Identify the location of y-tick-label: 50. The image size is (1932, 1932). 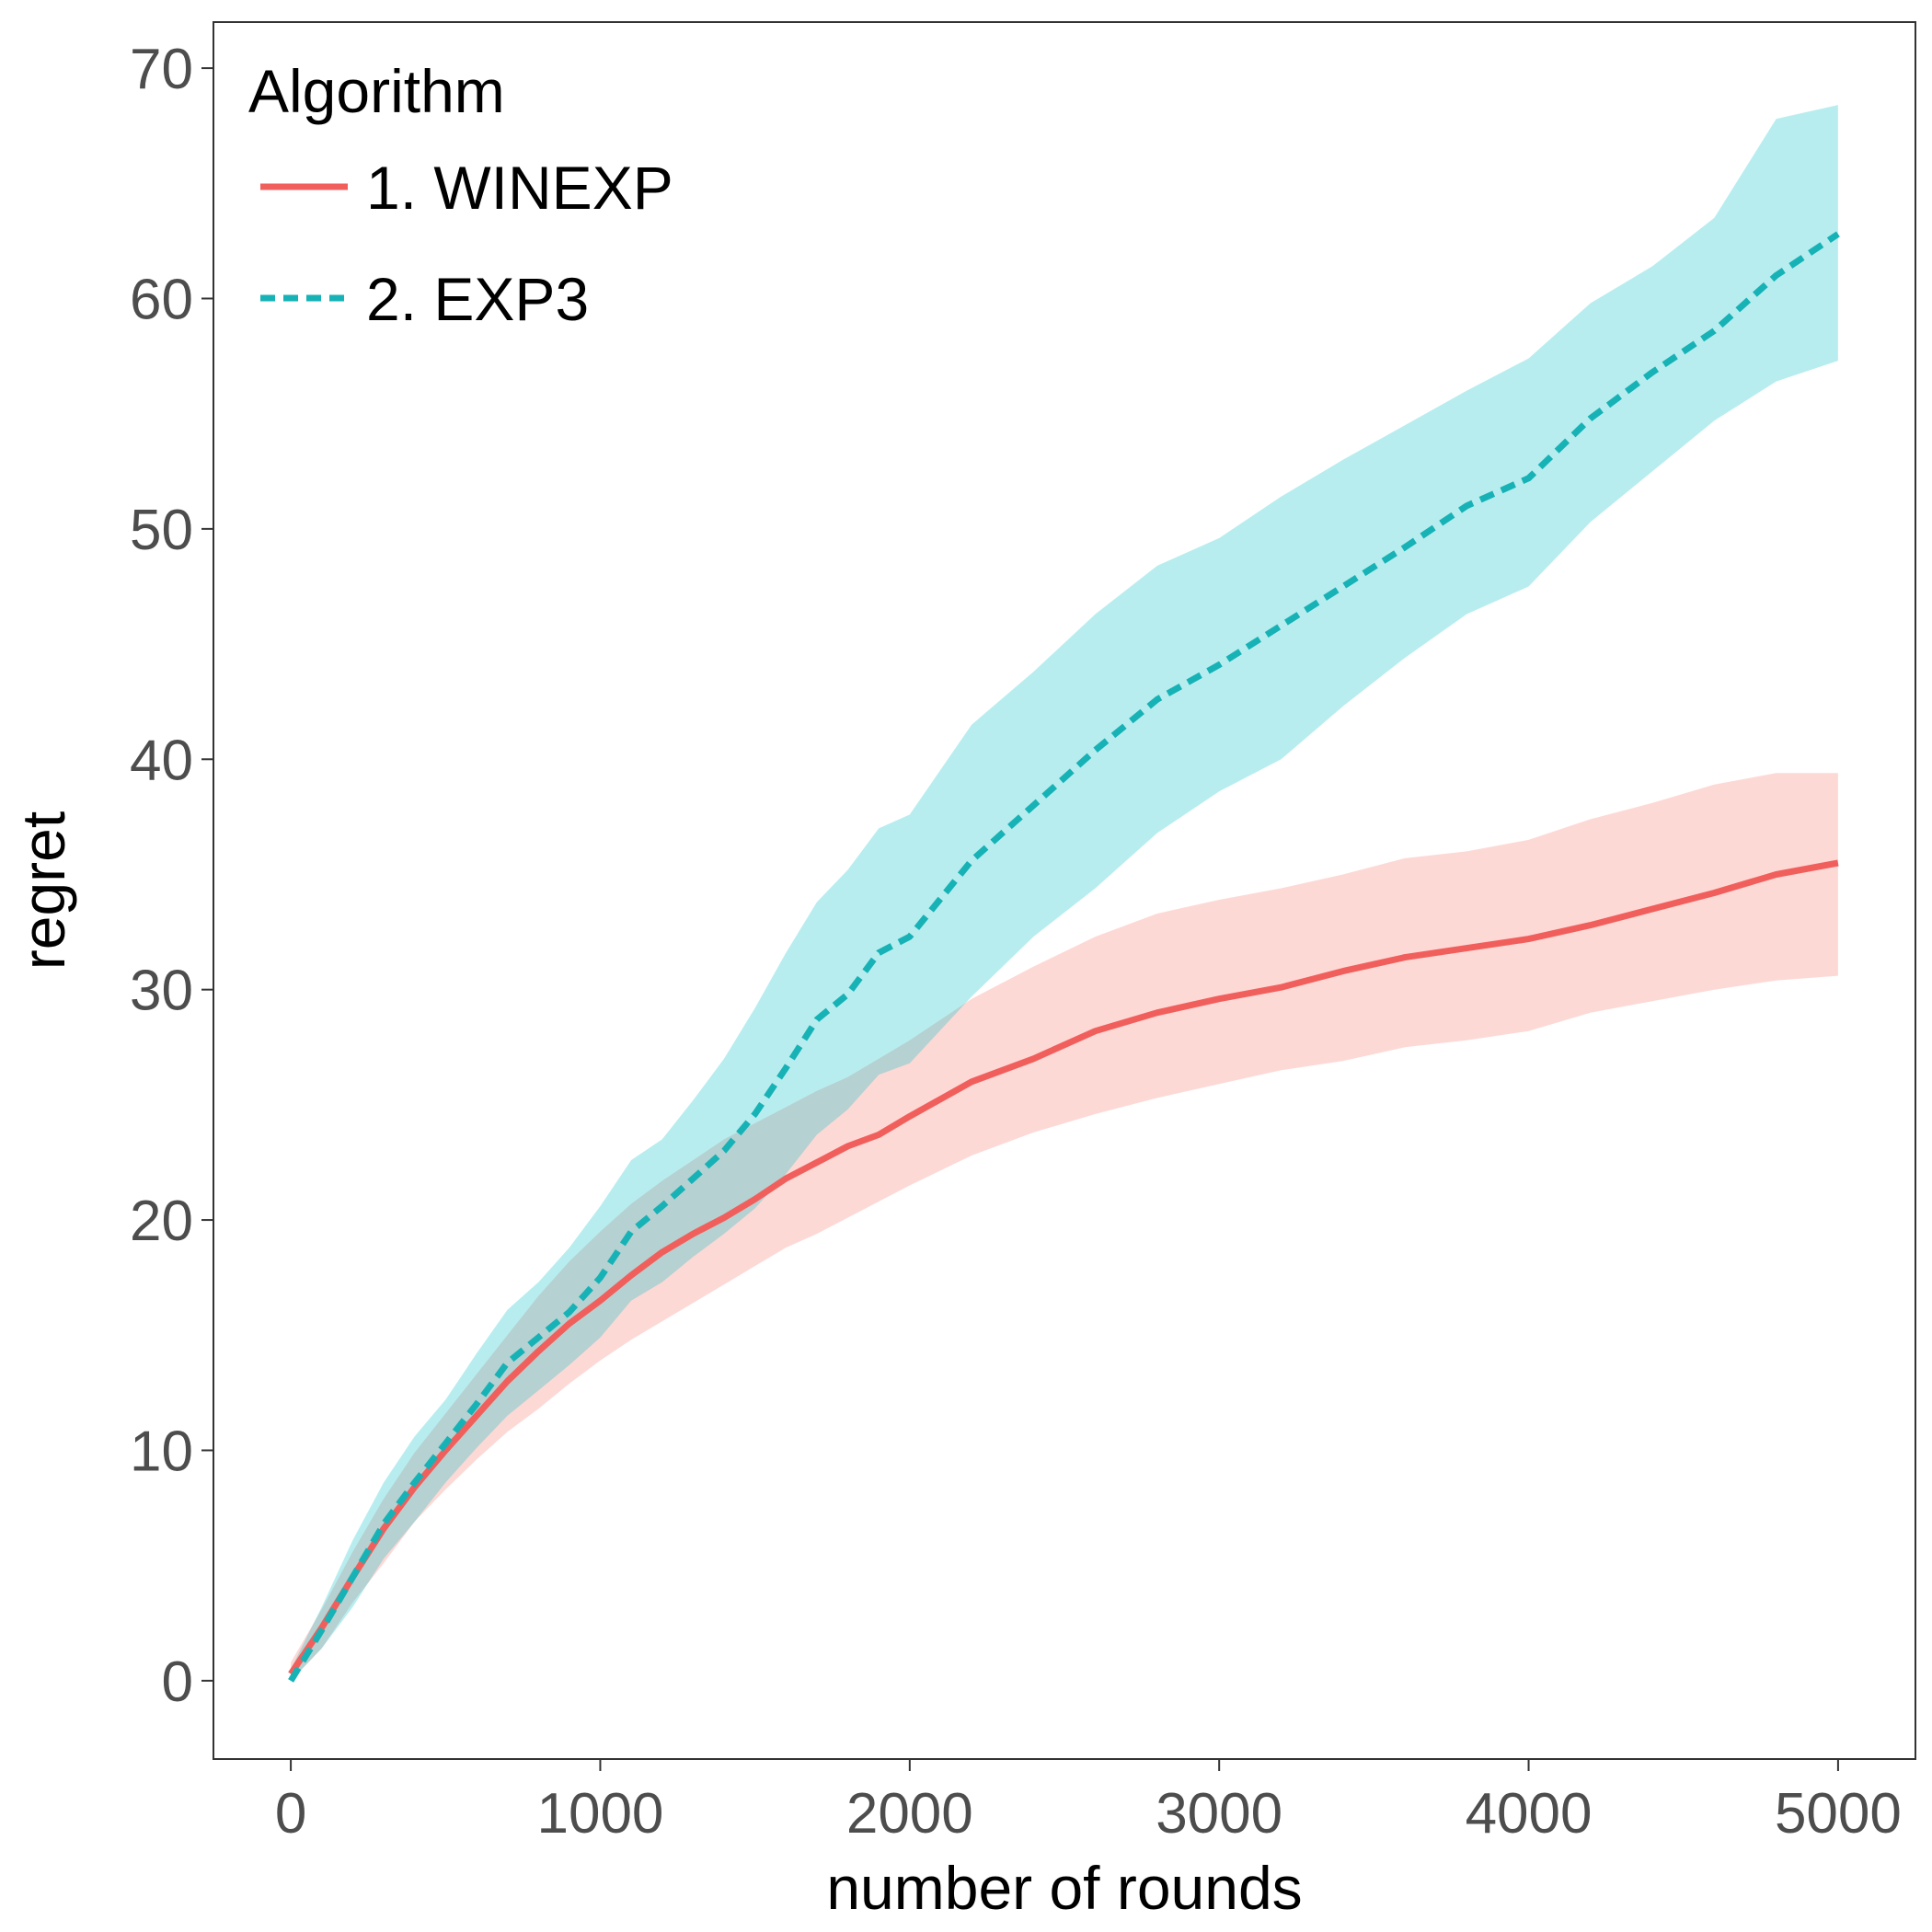
(161, 530).